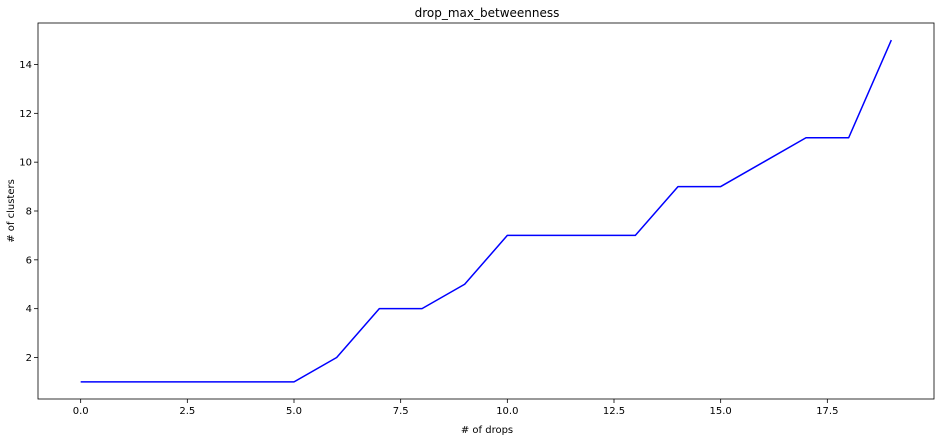 This screenshot has height=445, width=940. What do you see at coordinates (29, 309) in the screenshot?
I see `y-tick-label: 4` at bounding box center [29, 309].